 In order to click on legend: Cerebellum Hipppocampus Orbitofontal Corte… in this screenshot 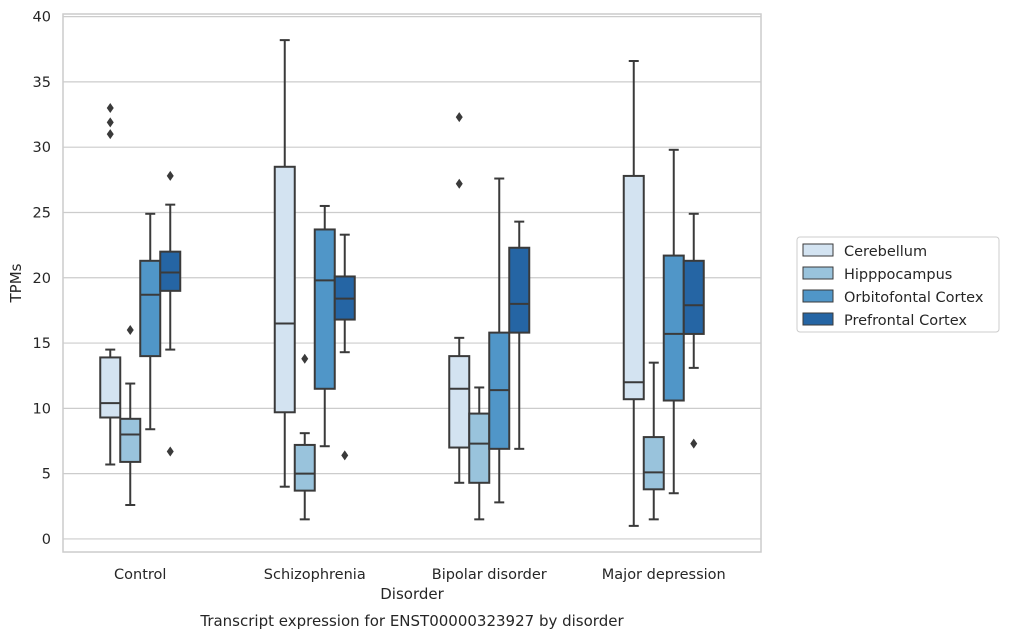, I will do `click(898, 284)`.